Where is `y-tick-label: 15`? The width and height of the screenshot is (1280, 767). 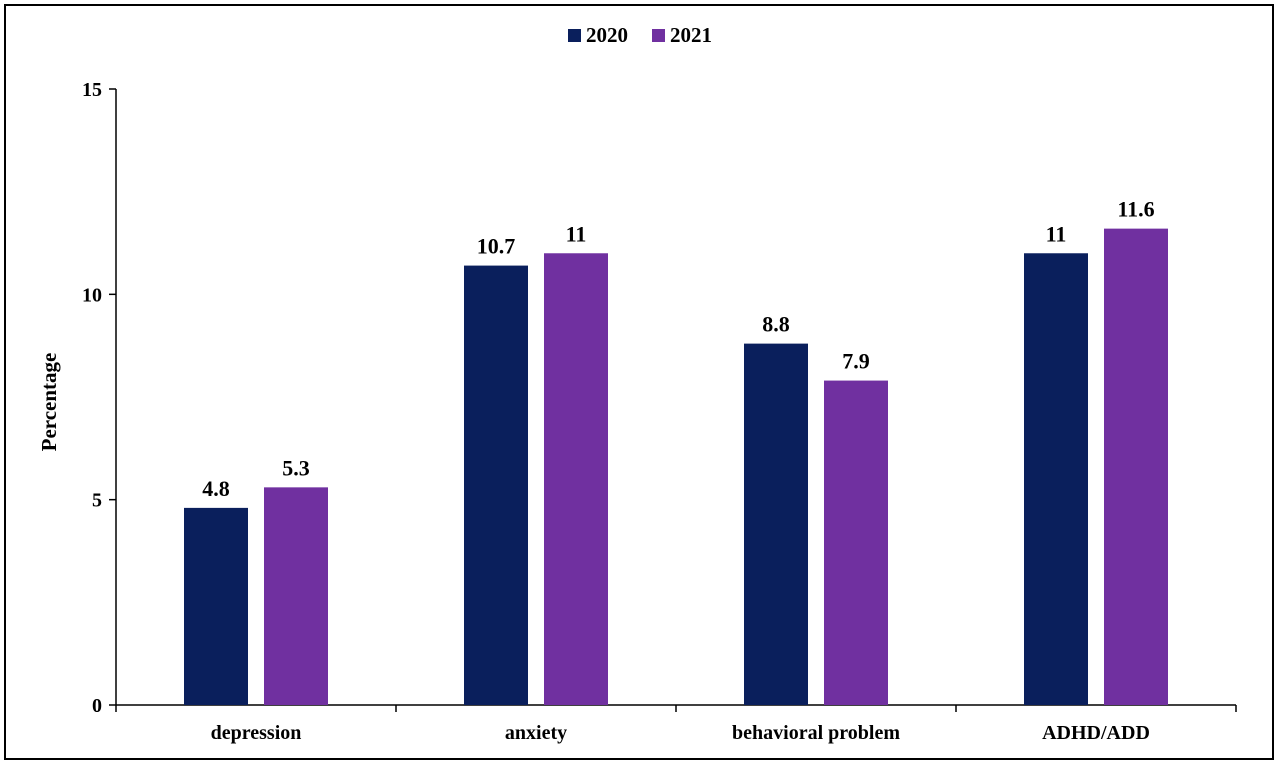 y-tick-label: 15 is located at coordinates (92, 90).